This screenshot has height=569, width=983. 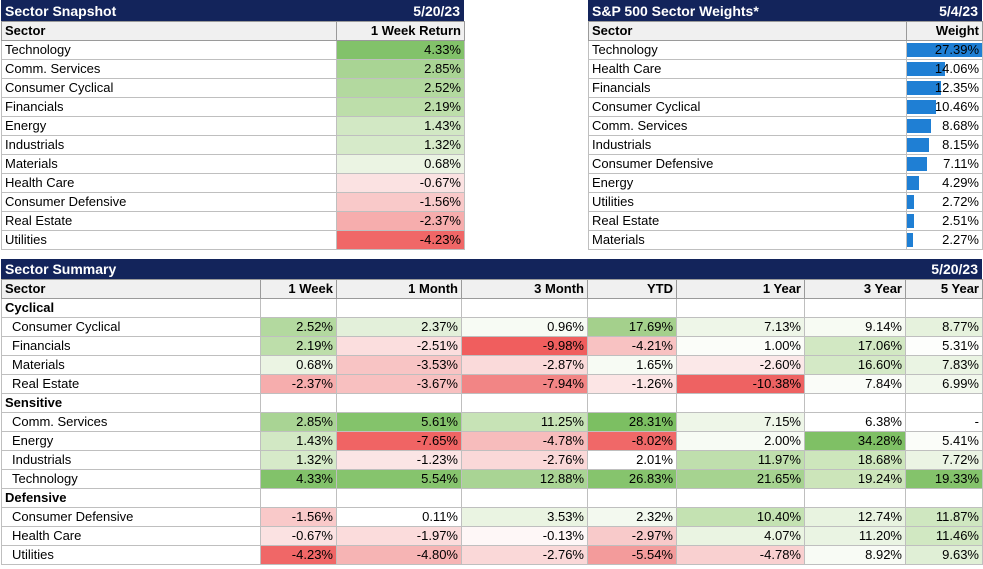 What do you see at coordinates (492, 403) in the screenshot?
I see `group-row: Sensitive` at bounding box center [492, 403].